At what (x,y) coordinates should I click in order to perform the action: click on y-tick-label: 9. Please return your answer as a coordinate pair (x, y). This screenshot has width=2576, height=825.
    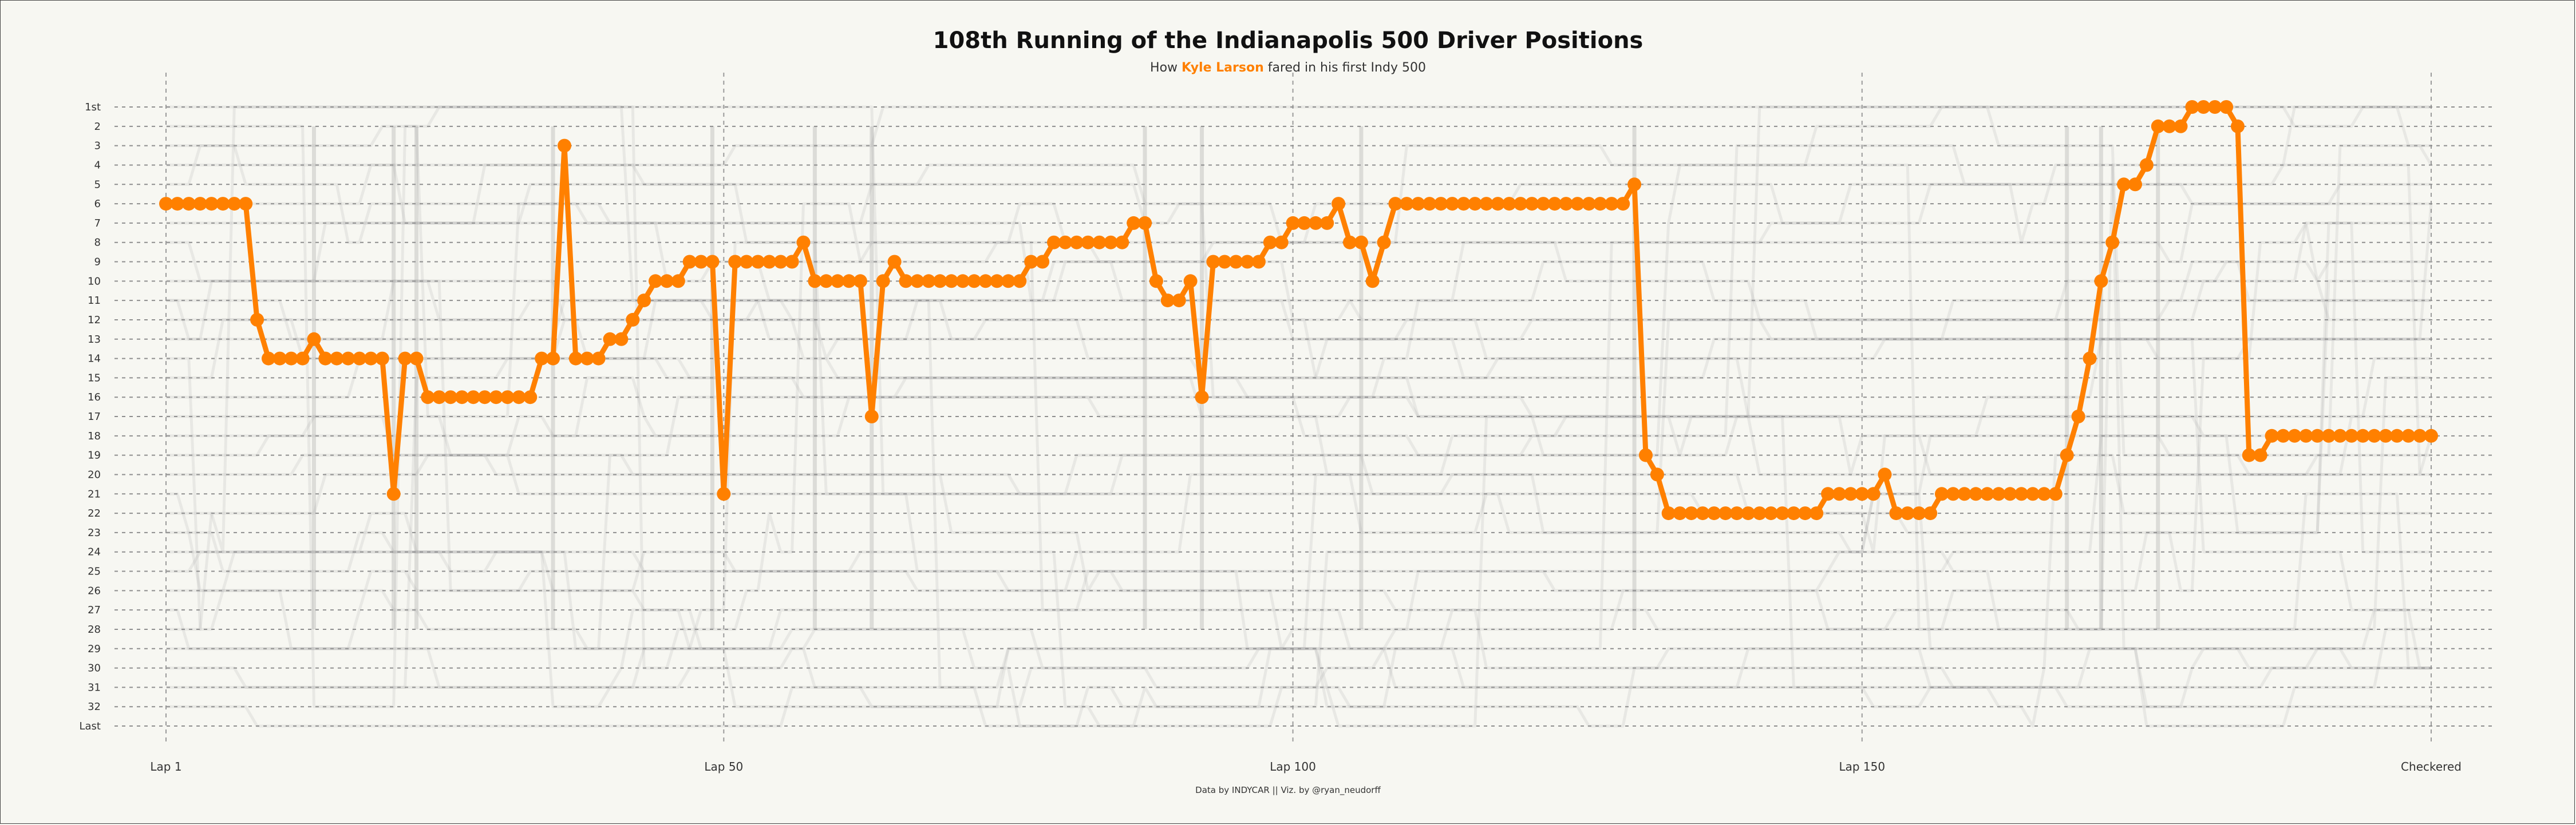
    Looking at the image, I should click on (97, 262).